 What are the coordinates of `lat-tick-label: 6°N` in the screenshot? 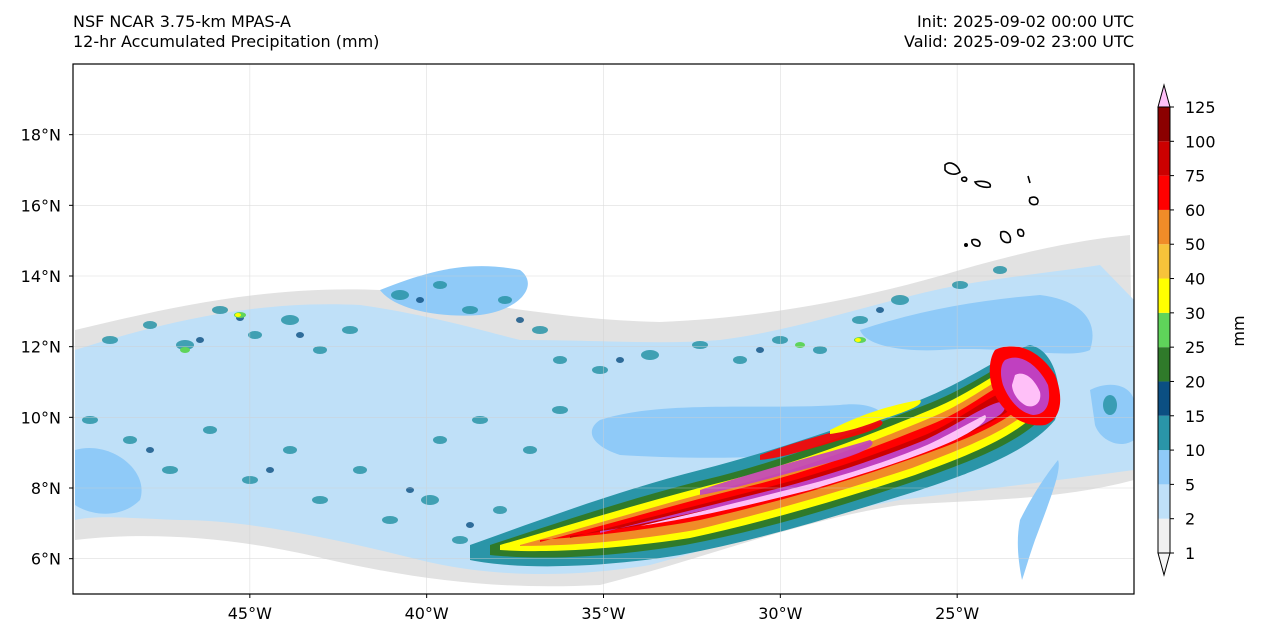 It's located at (46, 559).